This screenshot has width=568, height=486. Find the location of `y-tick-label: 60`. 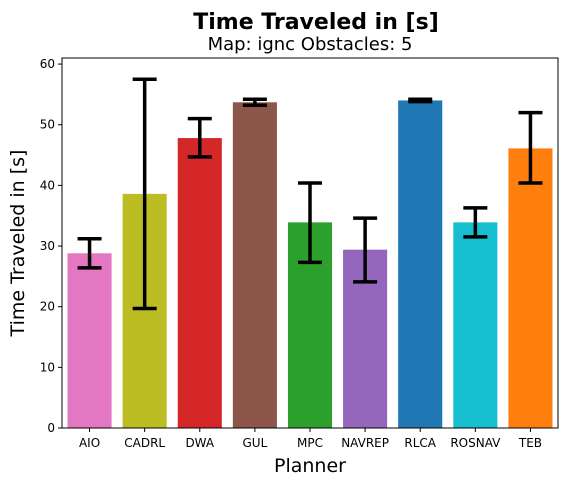

y-tick-label: 60 is located at coordinates (47, 64).